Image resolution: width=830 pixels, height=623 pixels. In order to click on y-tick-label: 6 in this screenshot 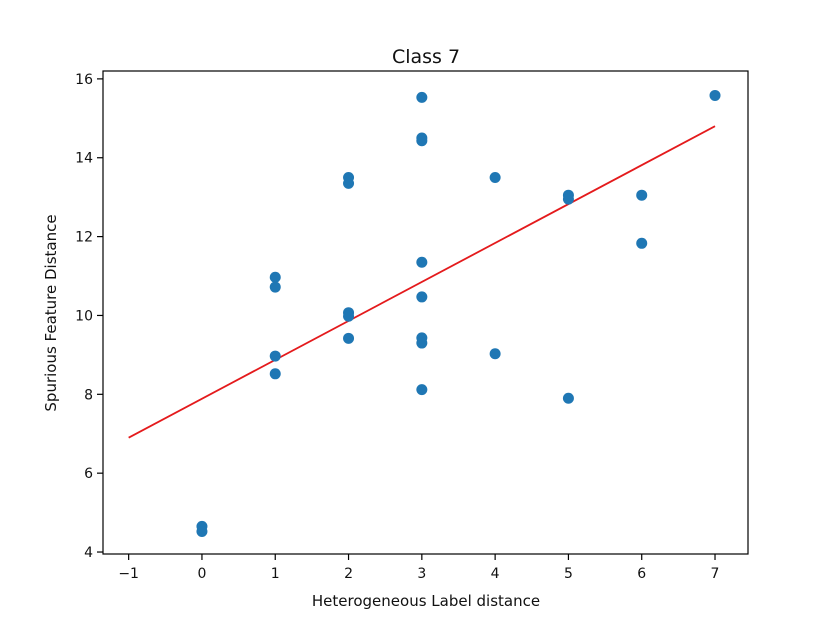, I will do `click(88, 474)`.